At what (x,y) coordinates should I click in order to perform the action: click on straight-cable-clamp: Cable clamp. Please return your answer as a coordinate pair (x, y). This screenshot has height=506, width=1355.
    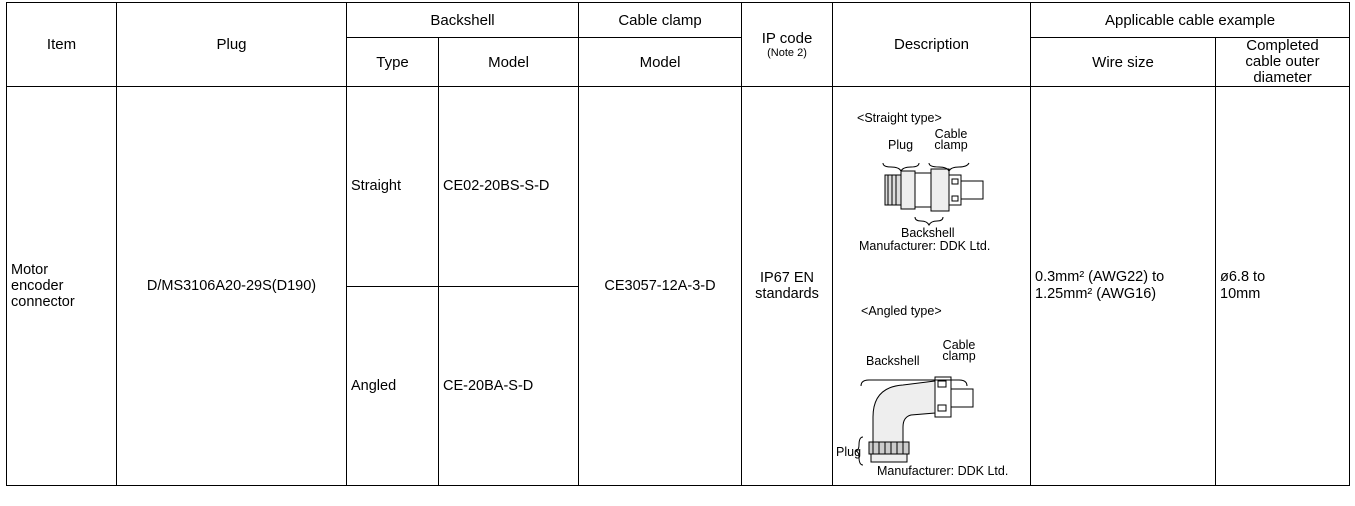
    Looking at the image, I should click on (951, 139).